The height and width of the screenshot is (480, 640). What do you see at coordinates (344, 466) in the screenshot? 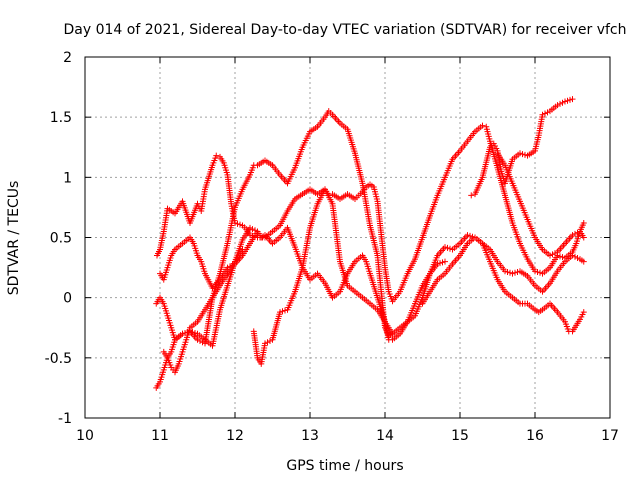
I see `x-axis-label: GPS time / hours` at bounding box center [344, 466].